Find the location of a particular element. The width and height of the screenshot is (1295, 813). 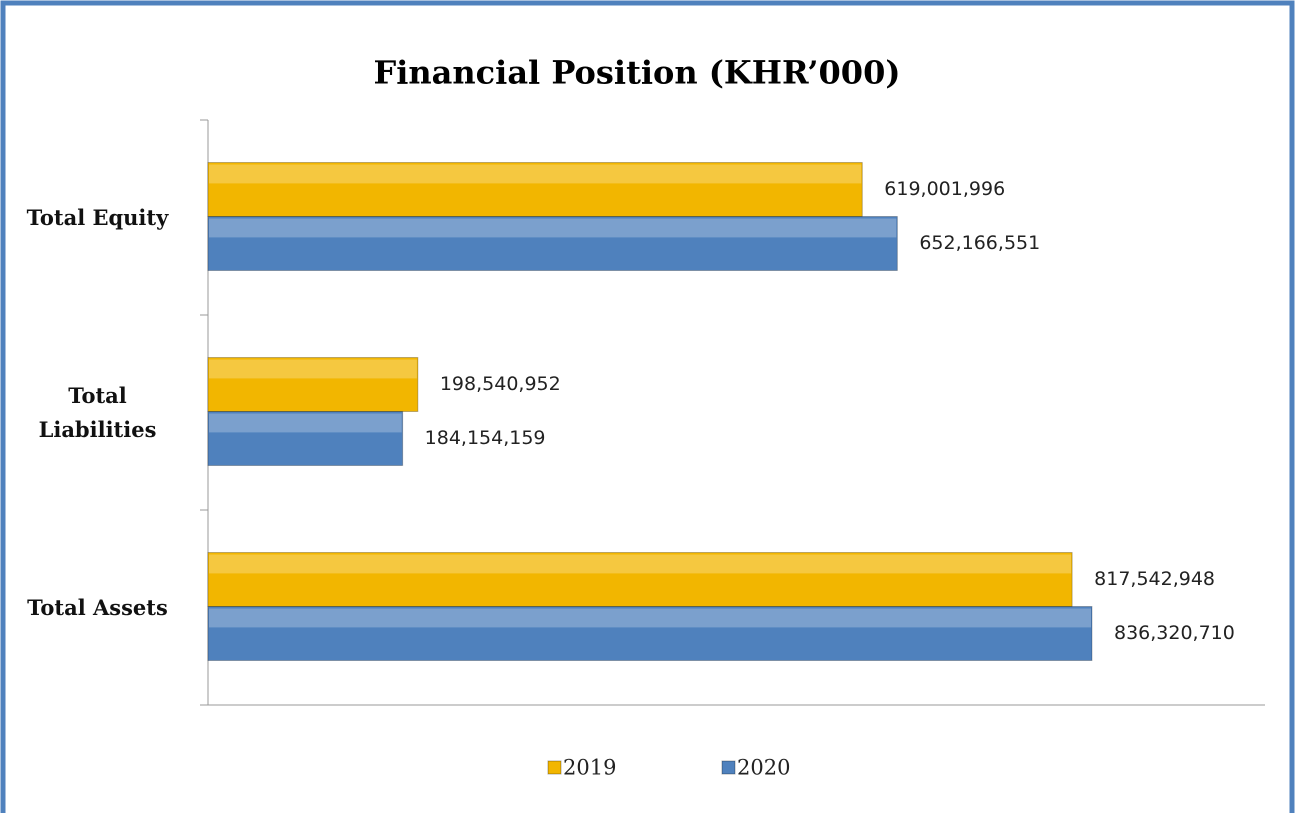

value-label: 652,166,551 is located at coordinates (979, 243).